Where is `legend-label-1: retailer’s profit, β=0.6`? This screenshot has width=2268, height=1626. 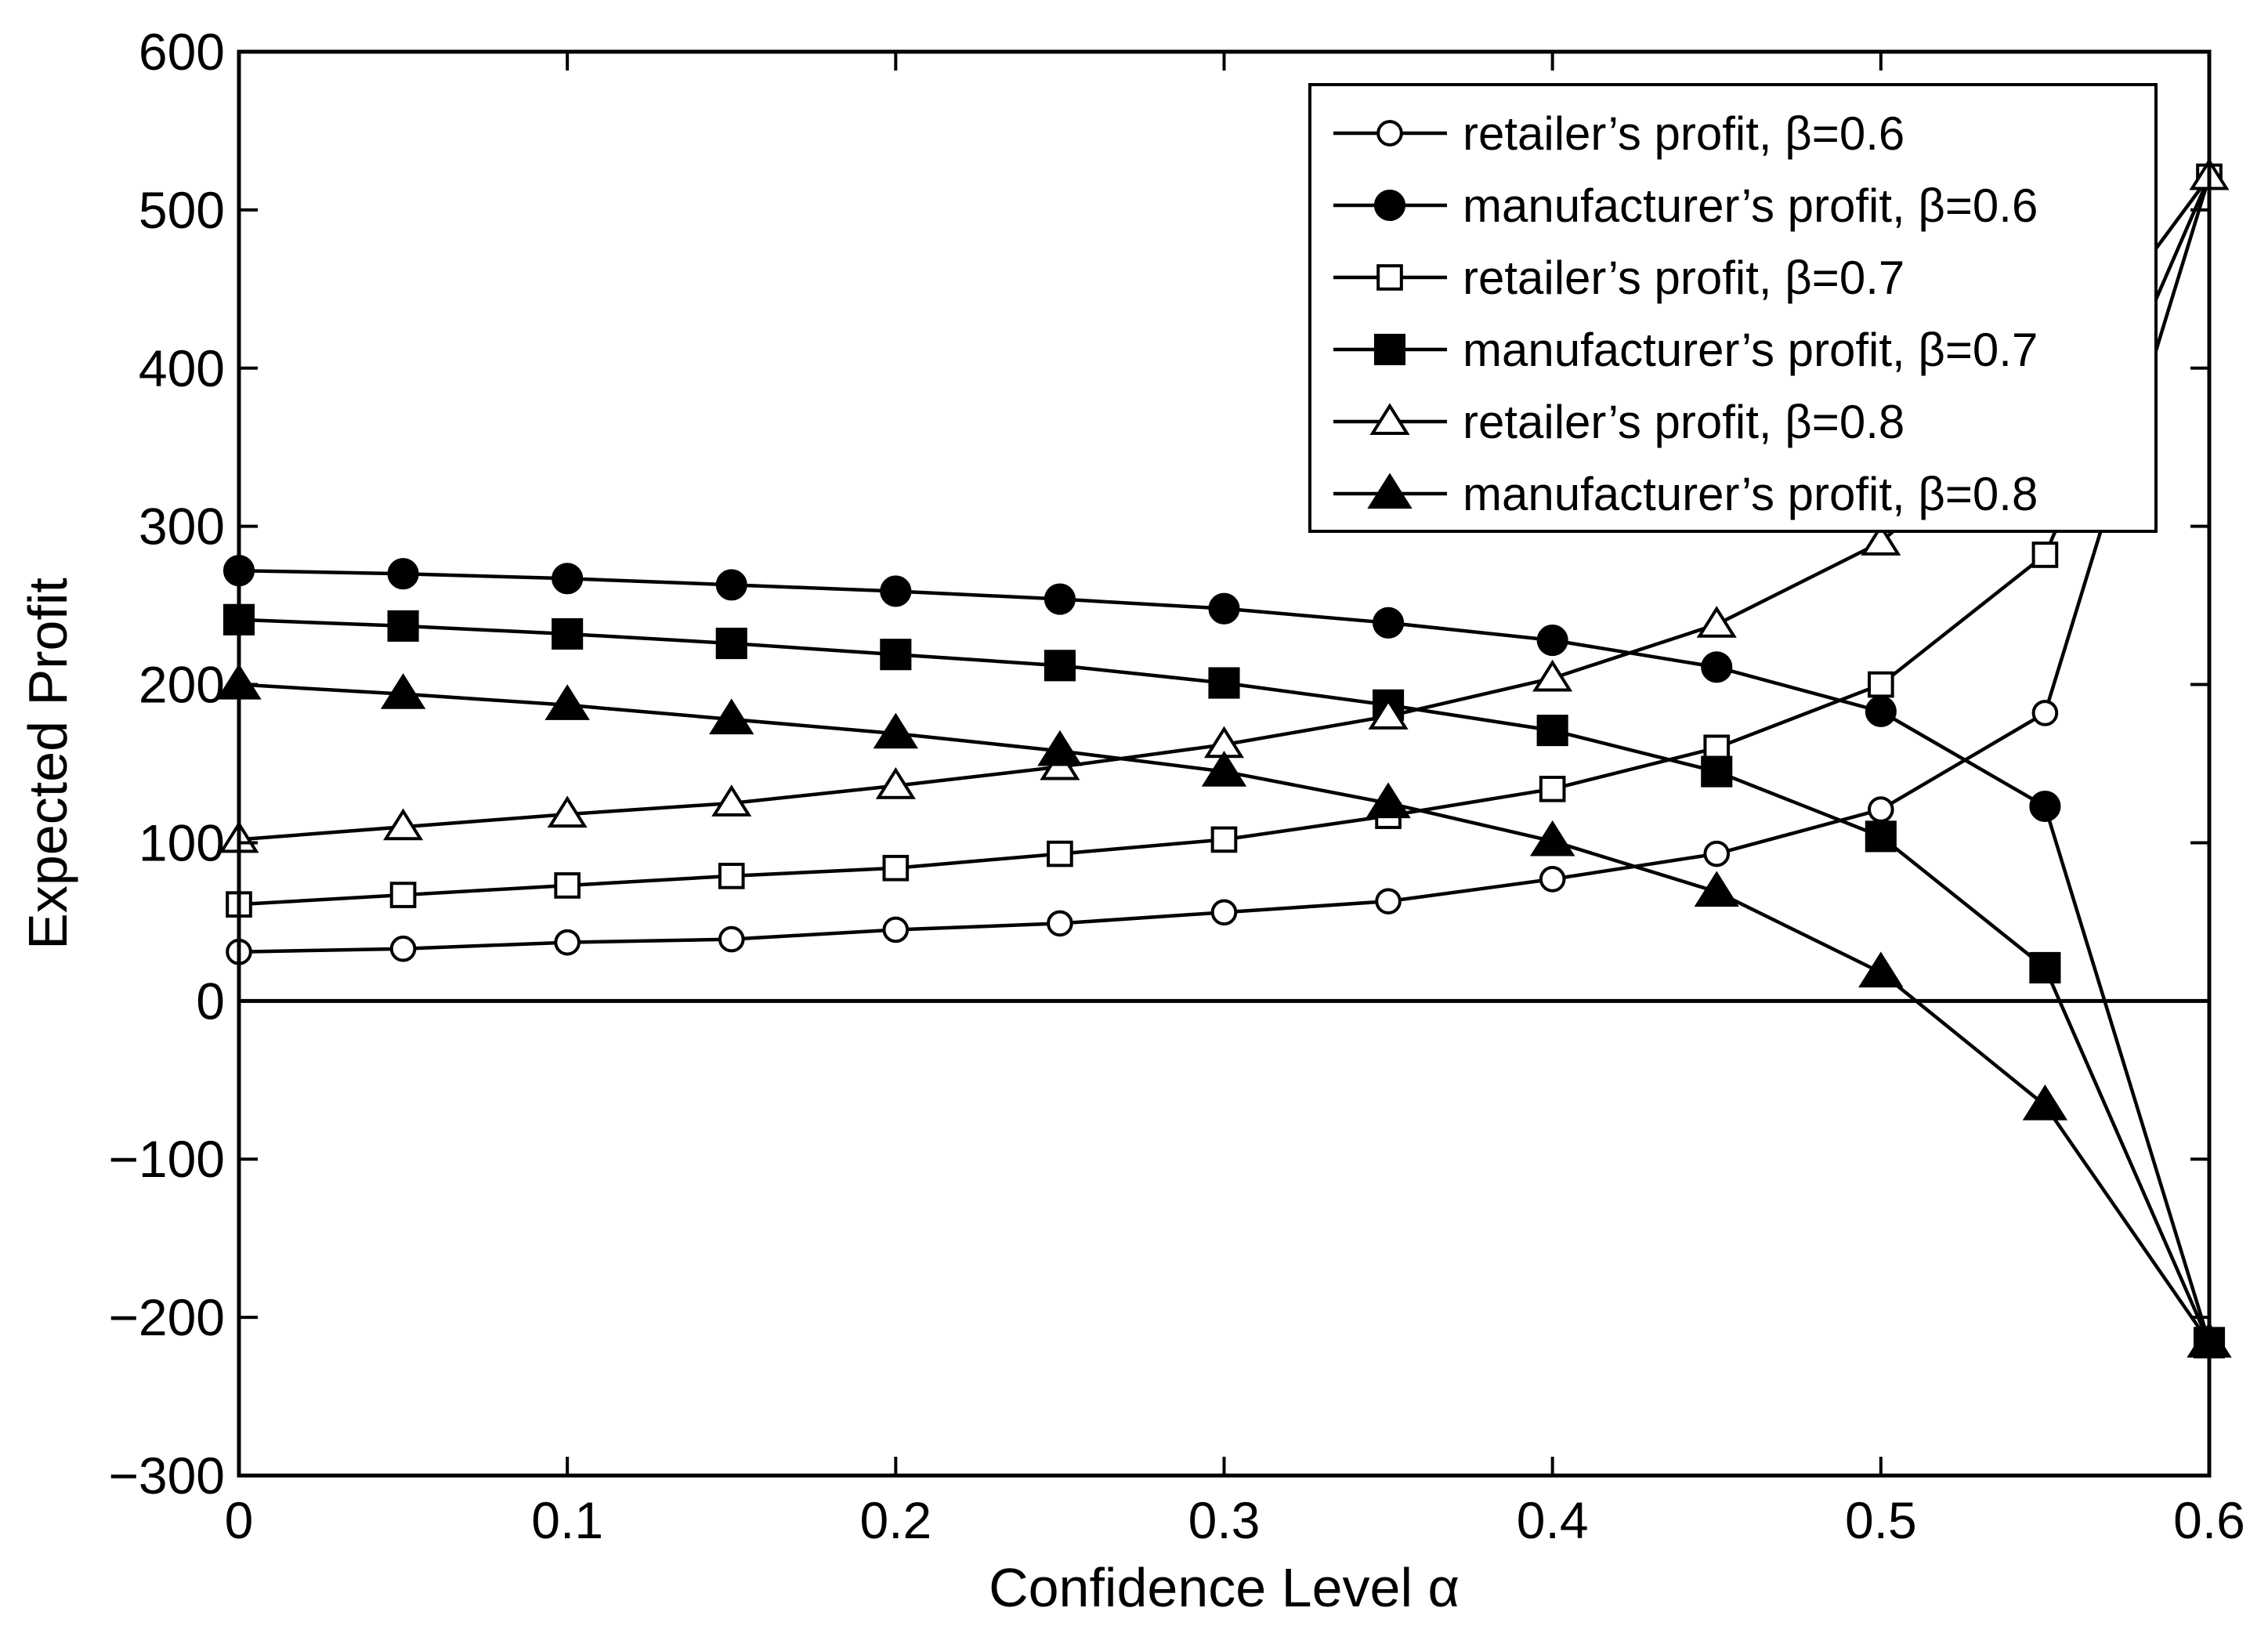
legend-label-1: retailer’s profit, β=0.6 is located at coordinates (1683, 133).